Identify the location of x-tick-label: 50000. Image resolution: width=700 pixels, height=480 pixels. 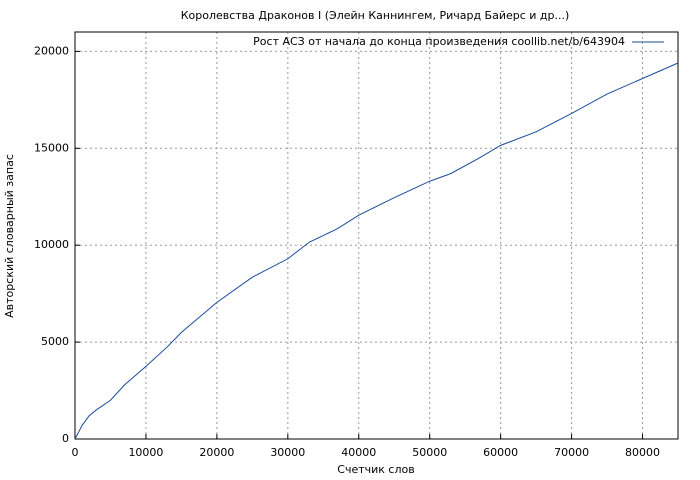
(429, 452).